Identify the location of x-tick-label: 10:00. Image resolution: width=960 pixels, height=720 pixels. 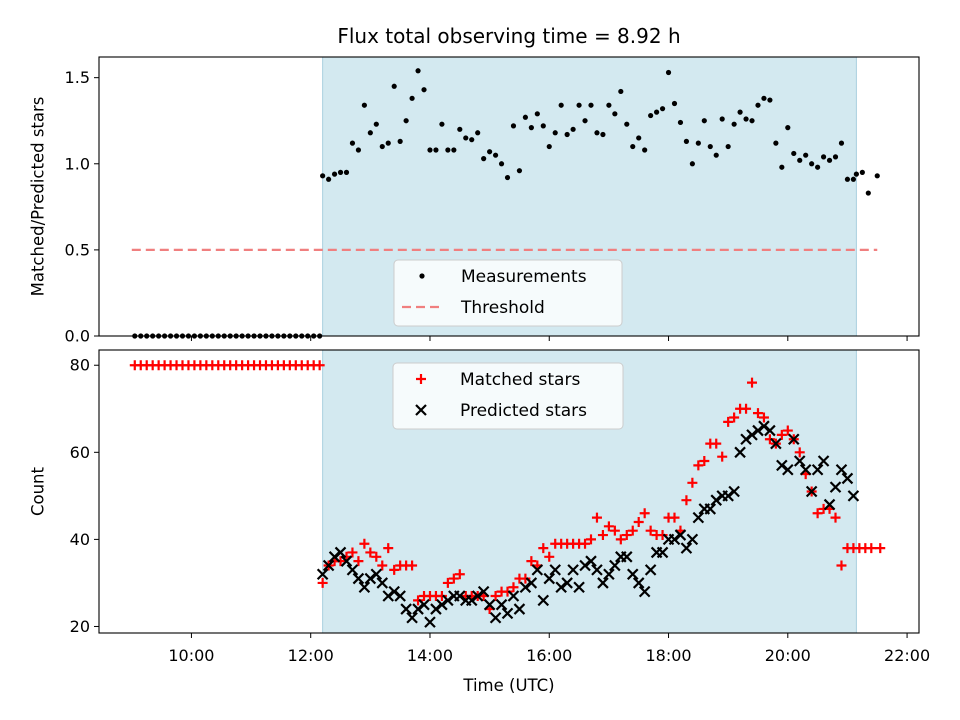
(191, 655).